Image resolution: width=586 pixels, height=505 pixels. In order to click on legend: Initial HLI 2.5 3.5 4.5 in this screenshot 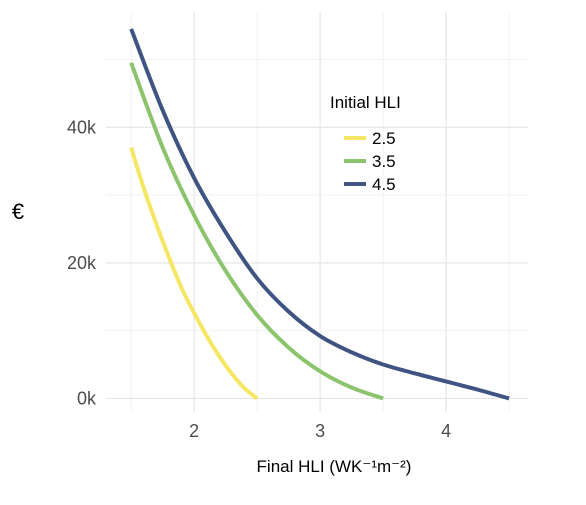, I will do `click(365, 143)`.